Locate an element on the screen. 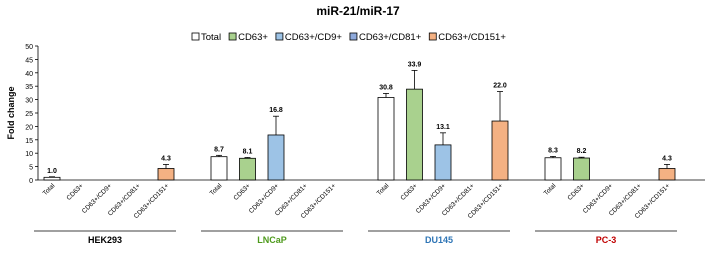  value-label: 8.3 is located at coordinates (553, 150).